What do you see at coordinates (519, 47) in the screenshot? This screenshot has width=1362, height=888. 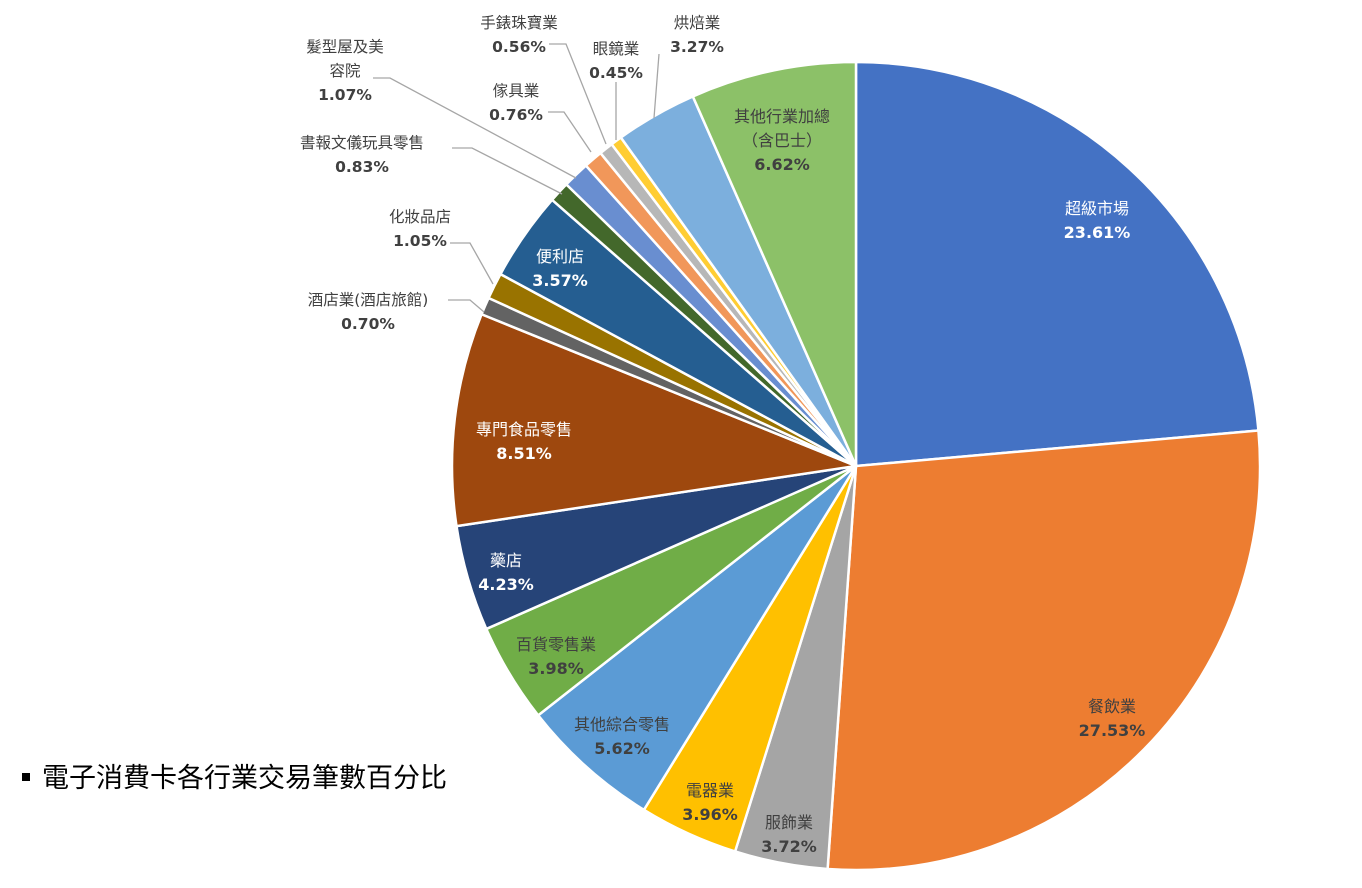 I see `slice-pct-15: 0.56%` at bounding box center [519, 47].